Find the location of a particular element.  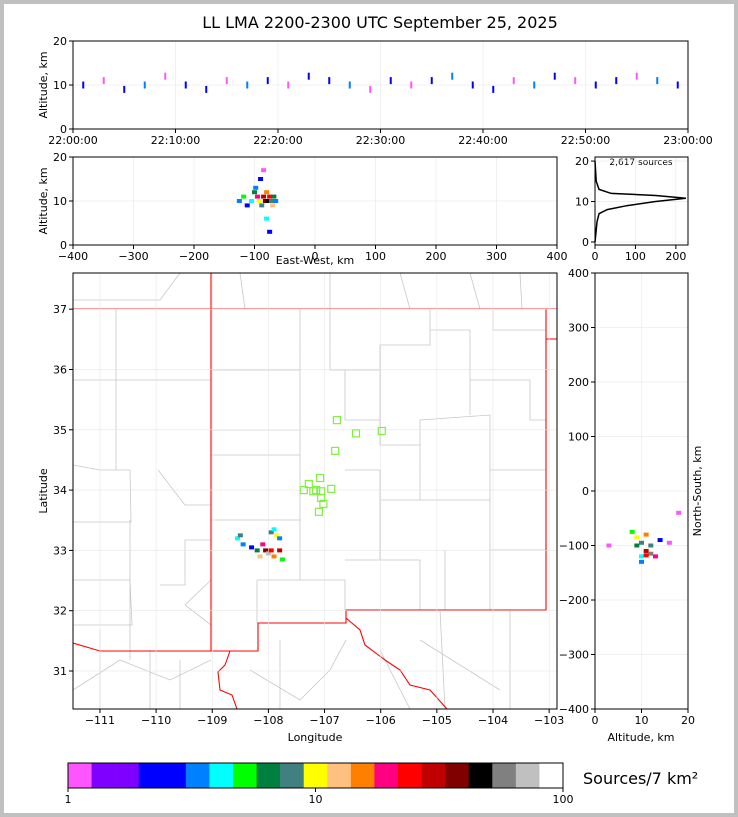

x-axis-label: Altitude, km is located at coordinates (640, 737).